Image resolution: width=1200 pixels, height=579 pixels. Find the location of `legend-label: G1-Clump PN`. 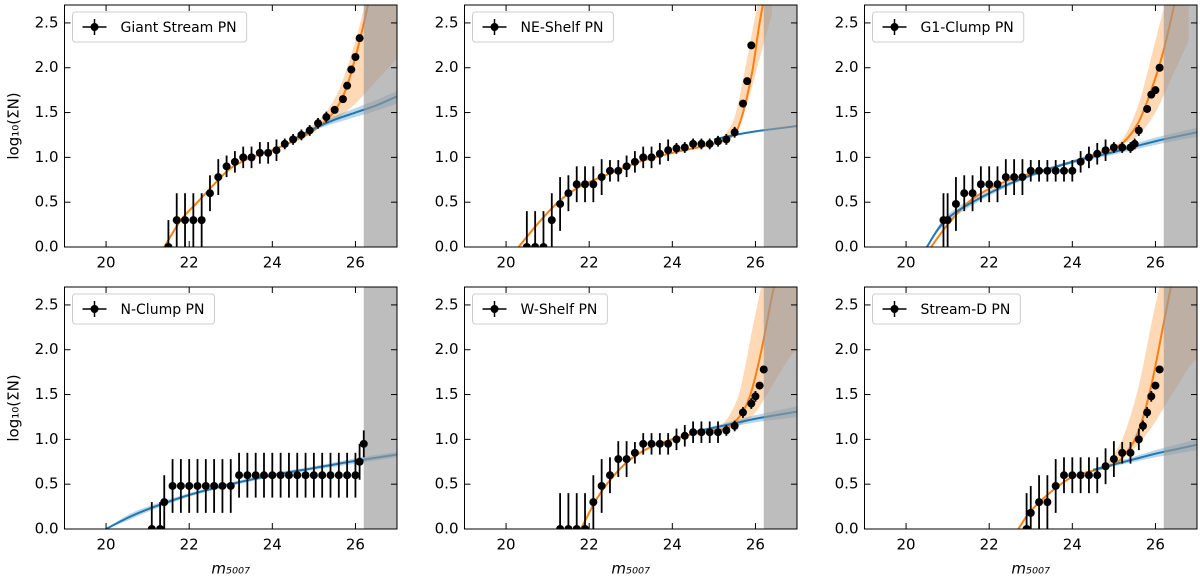

legend-label: G1-Clump PN is located at coordinates (967, 28).